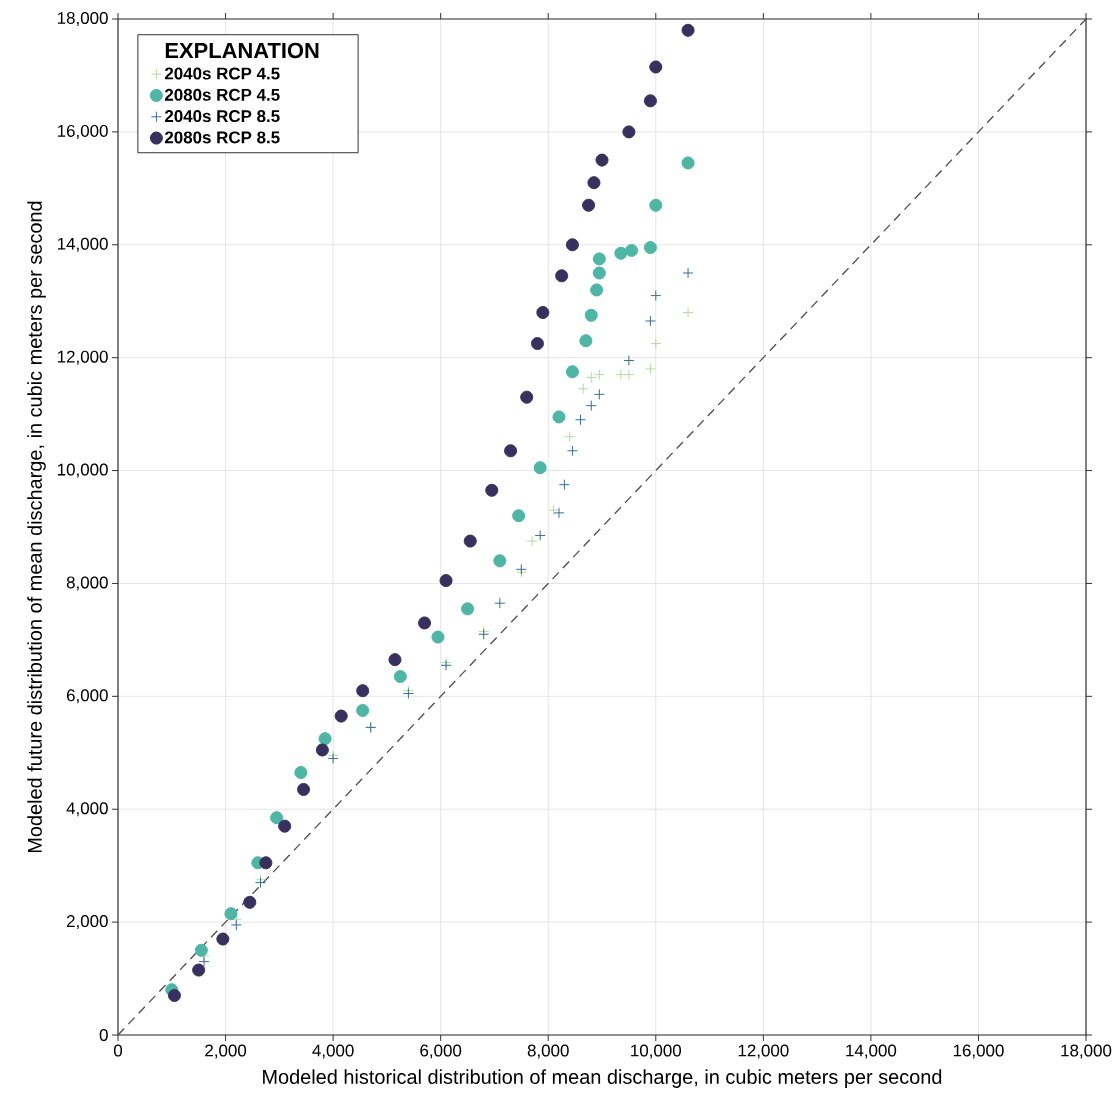 This screenshot has height=1101, width=1113. I want to click on x-tick-label: 2,000, so click(226, 1051).